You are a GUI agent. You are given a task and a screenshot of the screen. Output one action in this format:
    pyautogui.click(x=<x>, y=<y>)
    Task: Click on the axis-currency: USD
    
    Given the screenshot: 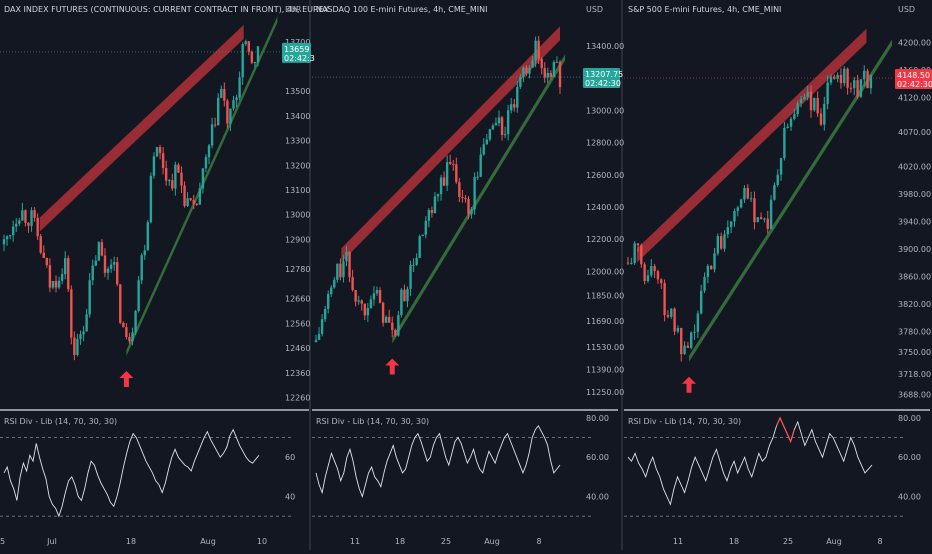 What is the action you would take?
    pyautogui.click(x=906, y=9)
    